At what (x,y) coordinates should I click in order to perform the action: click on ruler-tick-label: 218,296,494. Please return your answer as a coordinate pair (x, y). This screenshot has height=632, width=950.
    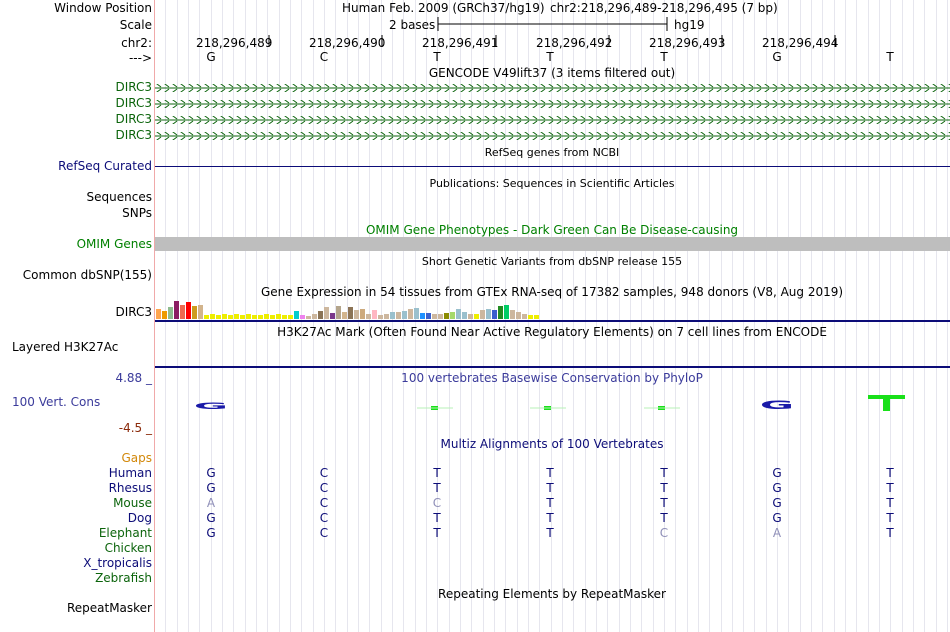
    Looking at the image, I should click on (800, 43).